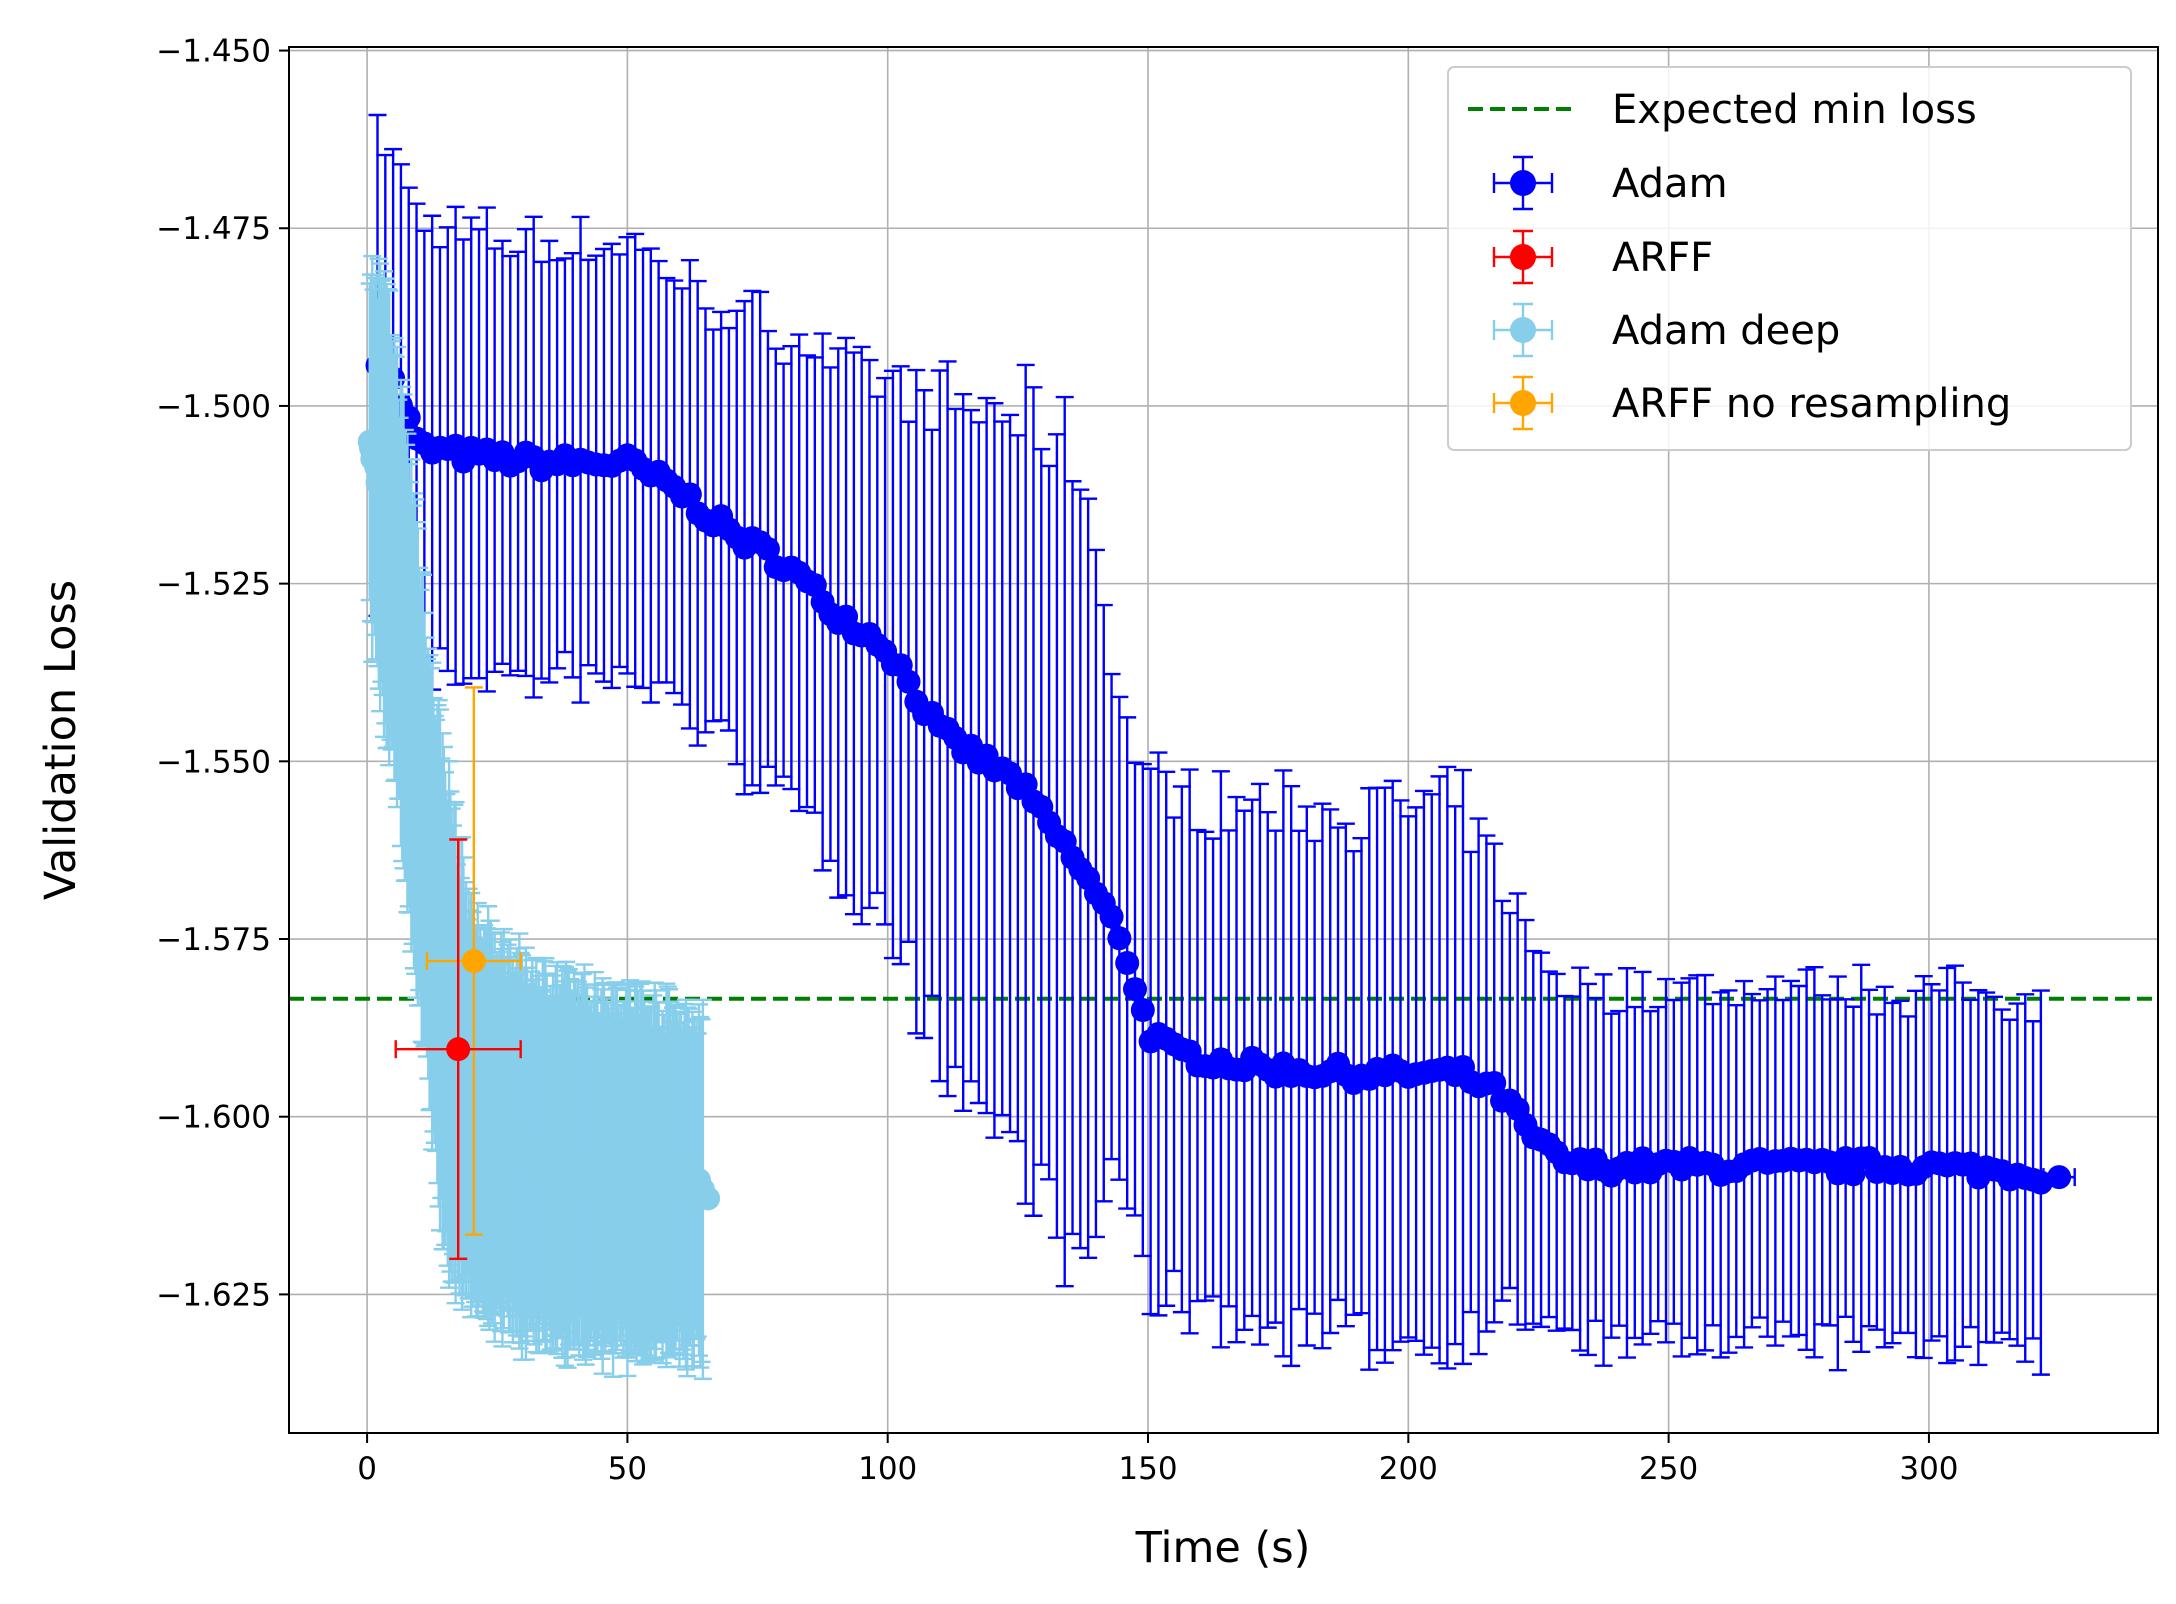  What do you see at coordinates (1147, 1469) in the screenshot?
I see `x-tick-label: 150` at bounding box center [1147, 1469].